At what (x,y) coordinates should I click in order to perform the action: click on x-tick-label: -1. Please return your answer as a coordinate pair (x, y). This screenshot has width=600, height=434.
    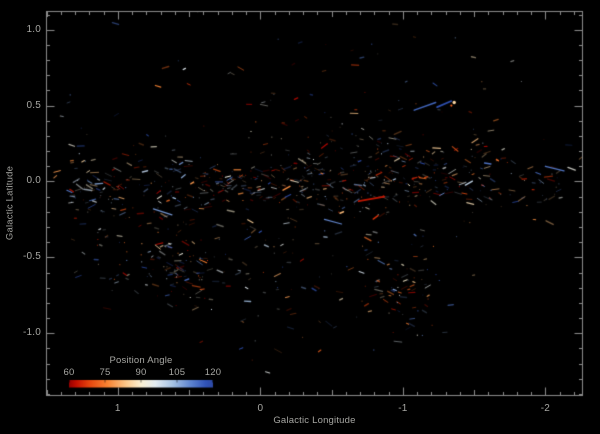
    Looking at the image, I should click on (403, 408).